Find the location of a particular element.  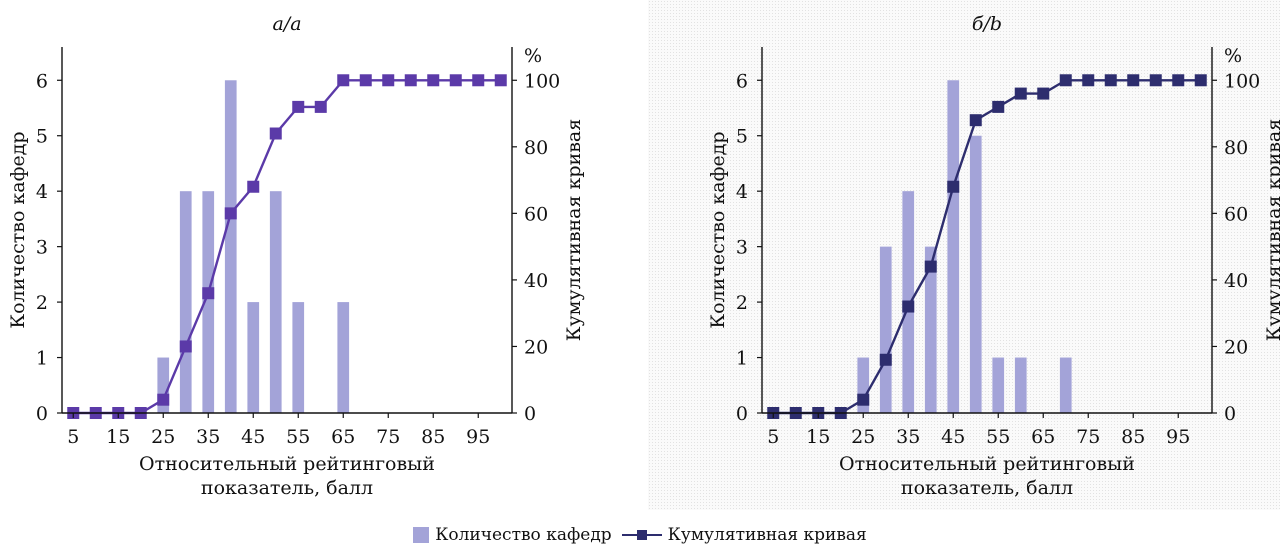

y-tick-label-a-5: 5 is located at coordinates (42, 137).